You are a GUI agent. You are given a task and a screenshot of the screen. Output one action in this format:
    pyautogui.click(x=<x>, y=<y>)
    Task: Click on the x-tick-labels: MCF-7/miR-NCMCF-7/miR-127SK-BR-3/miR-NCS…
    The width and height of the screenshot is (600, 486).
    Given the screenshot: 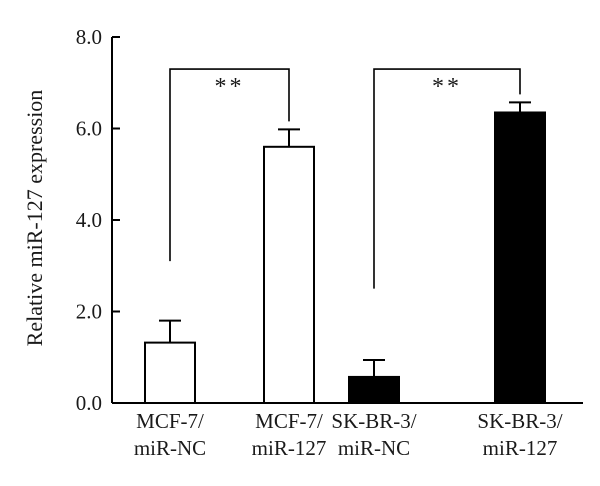 What is the action you would take?
    pyautogui.click(x=348, y=434)
    